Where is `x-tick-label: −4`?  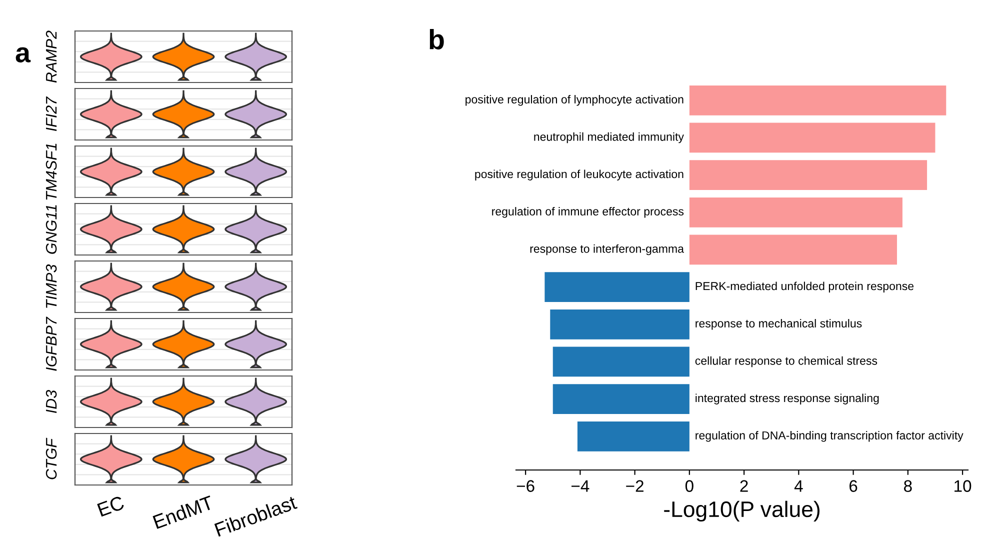
x-tick-label: −4 is located at coordinates (581, 486).